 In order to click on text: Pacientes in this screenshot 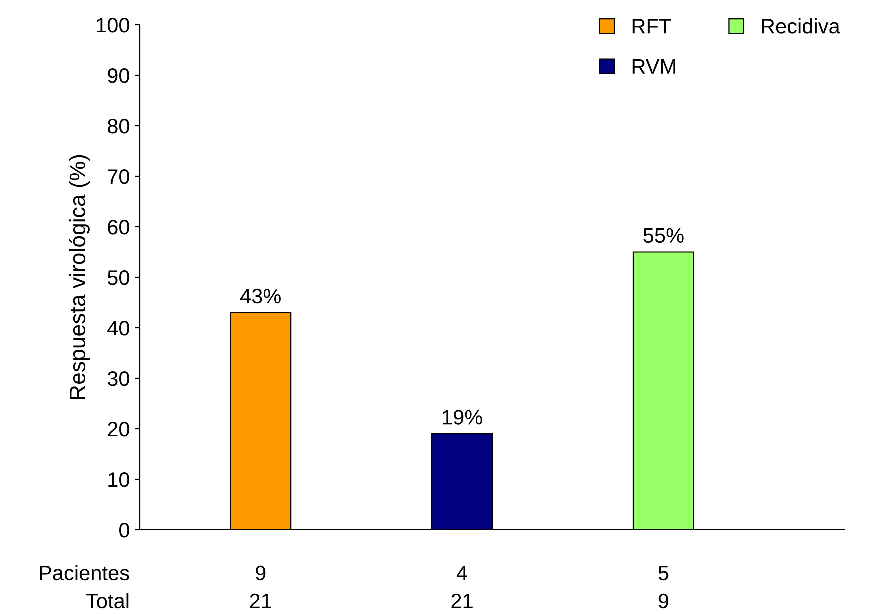, I will do `click(85, 573)`.